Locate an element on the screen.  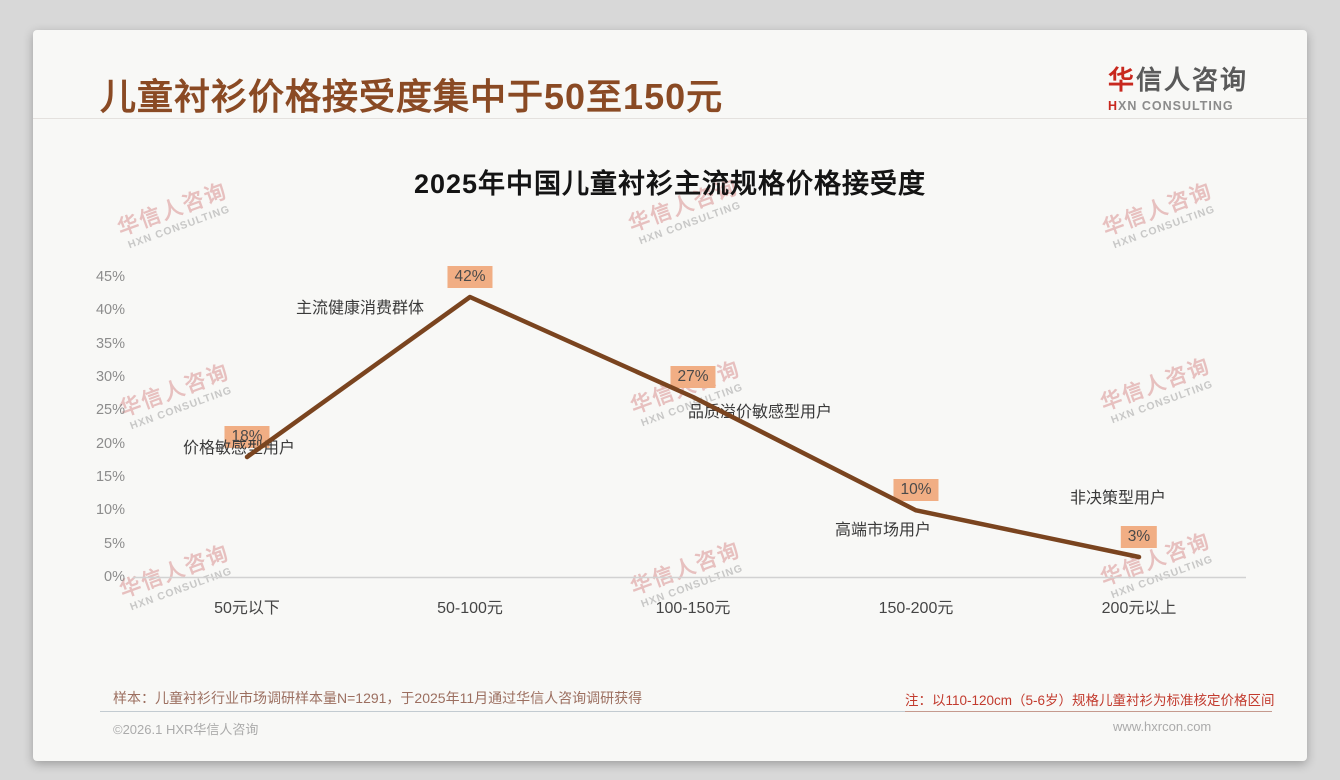
y-axis-tick-label: 15% is located at coordinates (110, 477).